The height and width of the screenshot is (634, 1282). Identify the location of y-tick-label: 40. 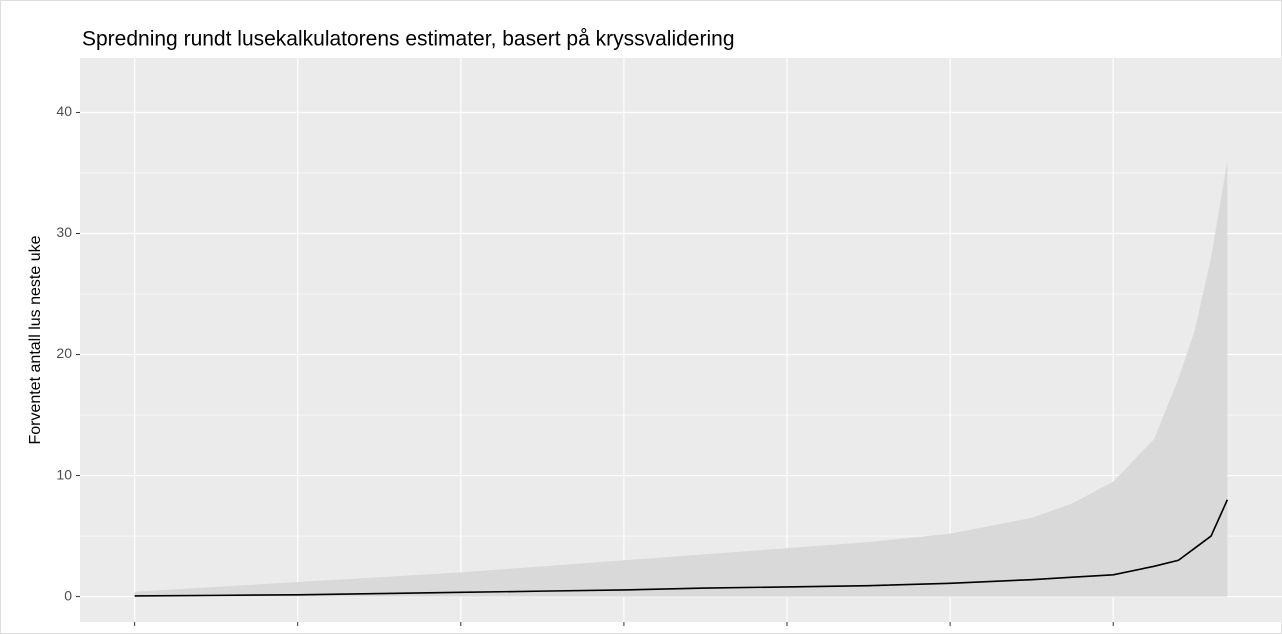
(64, 111).